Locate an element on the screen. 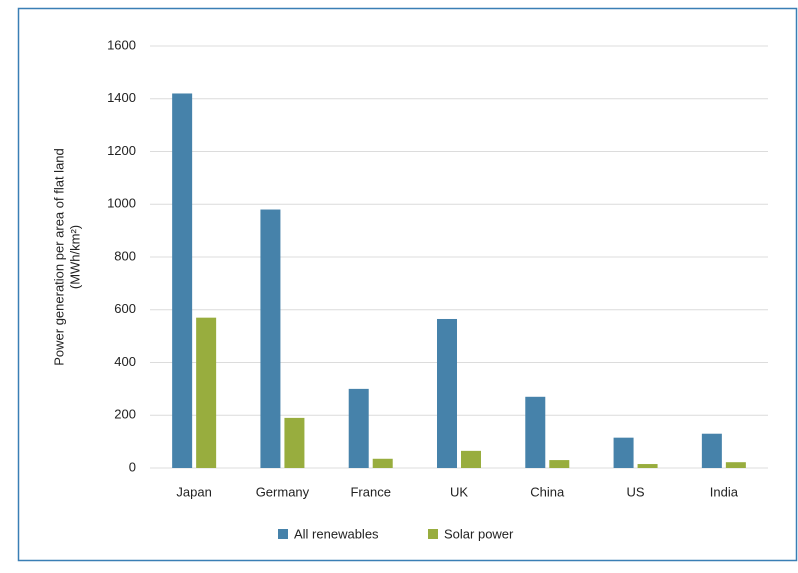 The image size is (798, 573). legend-label: All renewables is located at coordinates (336, 533).